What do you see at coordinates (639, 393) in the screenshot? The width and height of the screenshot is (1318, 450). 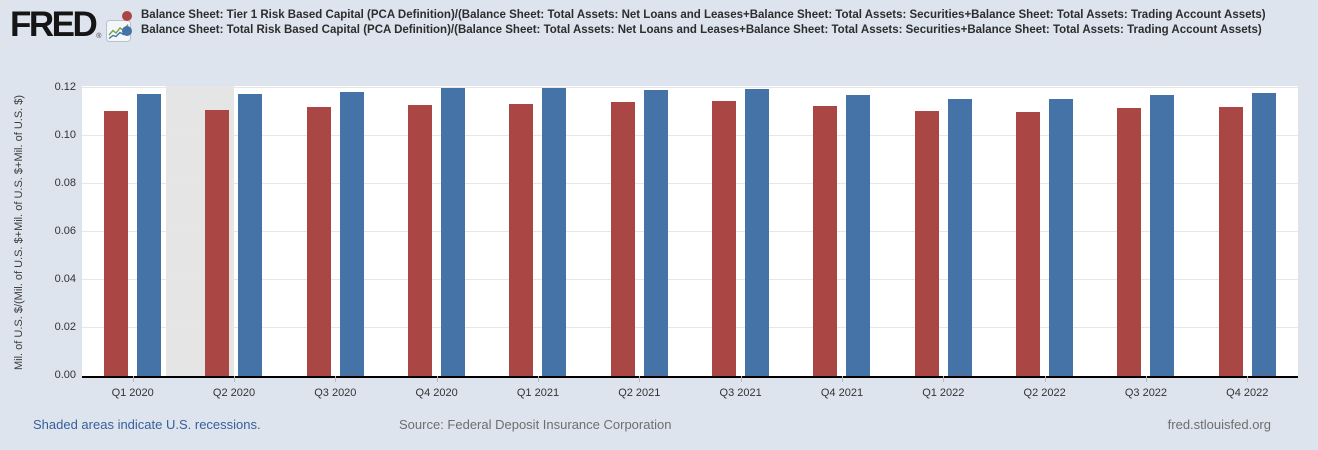 I see `x-tick-text: Q2 2021` at bounding box center [639, 393].